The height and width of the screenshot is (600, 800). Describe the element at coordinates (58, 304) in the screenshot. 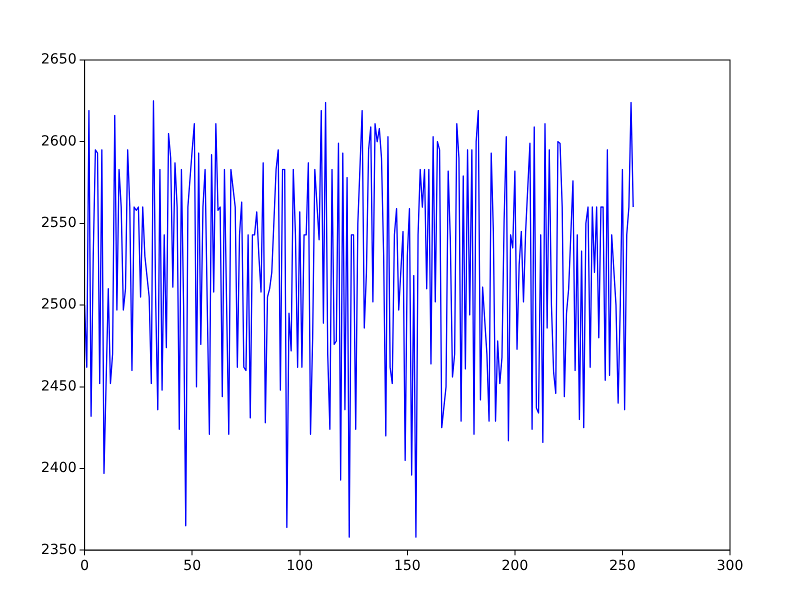

I see `y-tick-label: 2500` at that location.